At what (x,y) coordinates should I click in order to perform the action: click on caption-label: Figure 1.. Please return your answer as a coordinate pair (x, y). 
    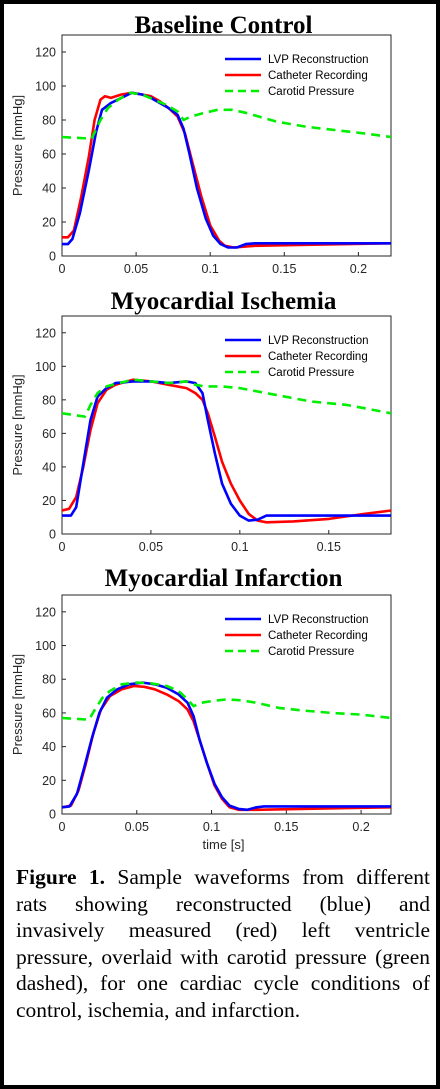
    Looking at the image, I should click on (61, 877).